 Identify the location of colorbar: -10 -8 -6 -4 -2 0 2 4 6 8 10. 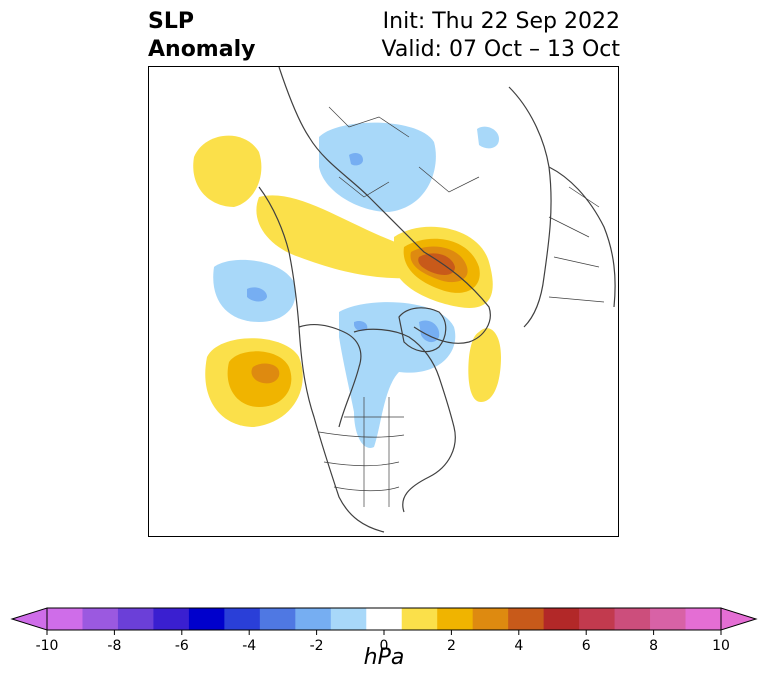
(384, 630).